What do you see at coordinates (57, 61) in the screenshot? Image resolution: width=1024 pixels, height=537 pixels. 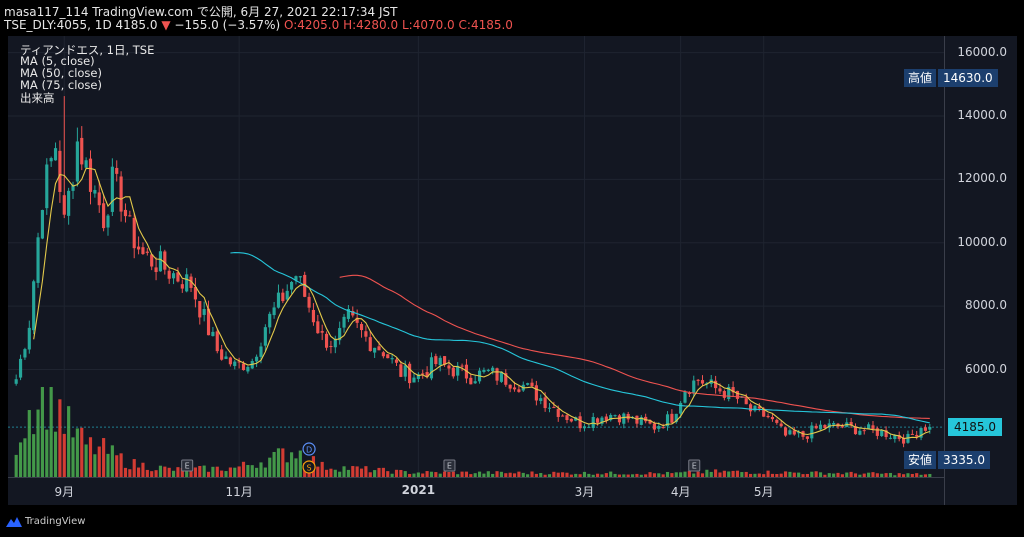 I see `legend-ma5: MA (5, close)` at bounding box center [57, 61].